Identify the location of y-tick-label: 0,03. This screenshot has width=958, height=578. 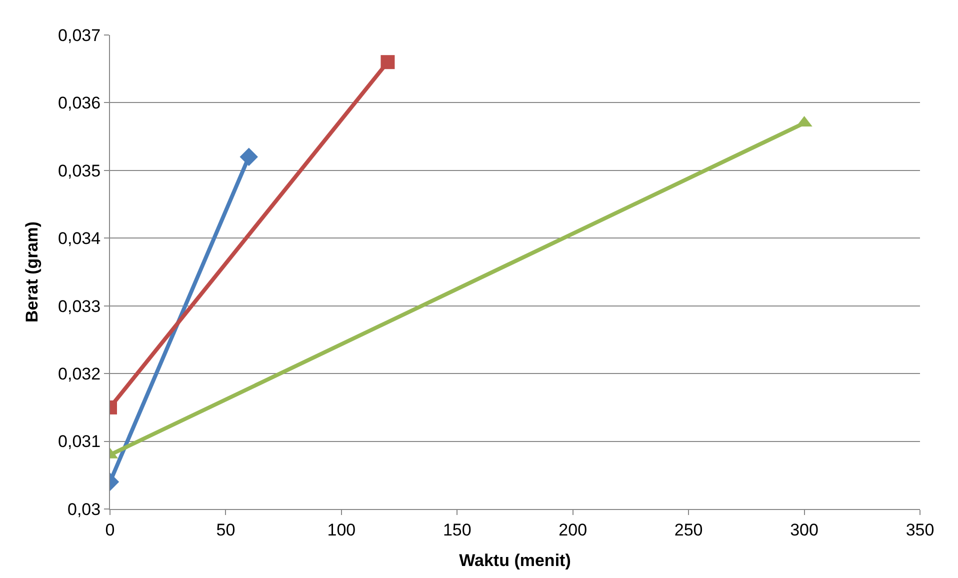
(84, 509).